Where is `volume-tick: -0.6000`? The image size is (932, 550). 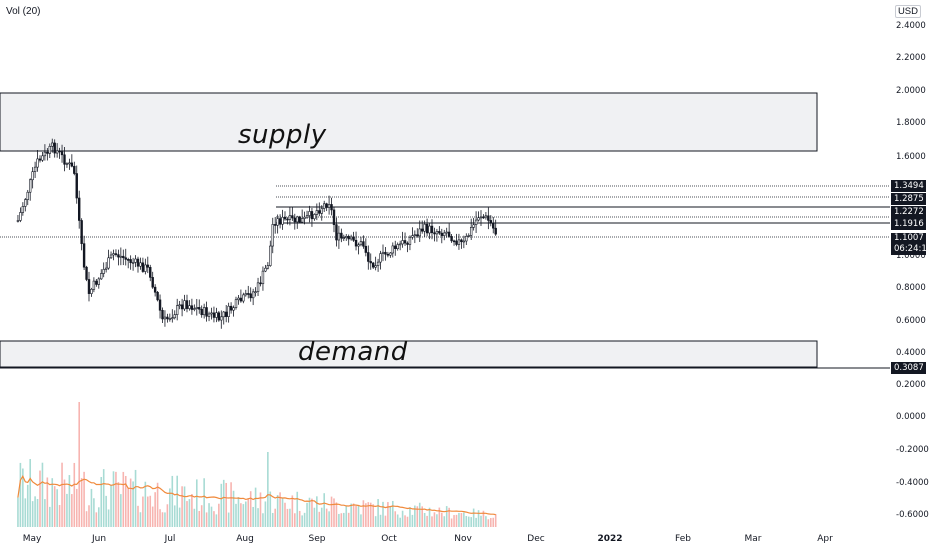
volume-tick: -0.6000 is located at coordinates (912, 515).